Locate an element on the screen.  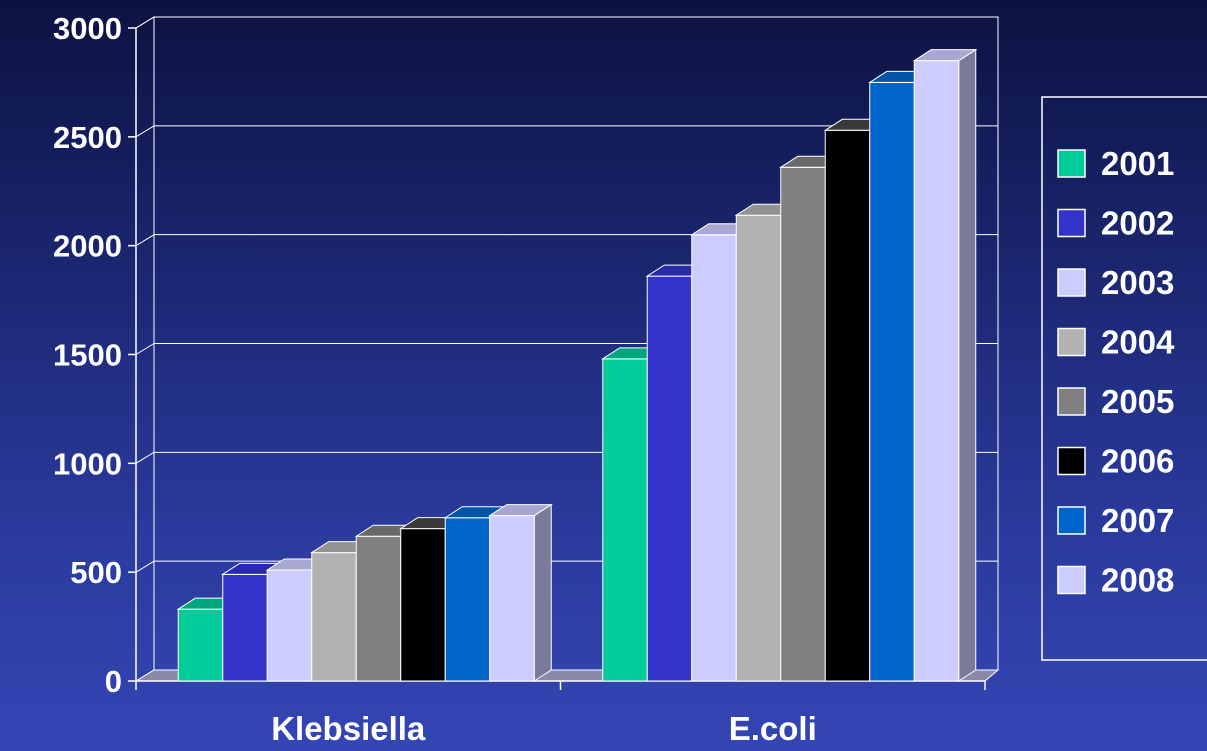
bar-2001-klebsiella is located at coordinates (209, 639).